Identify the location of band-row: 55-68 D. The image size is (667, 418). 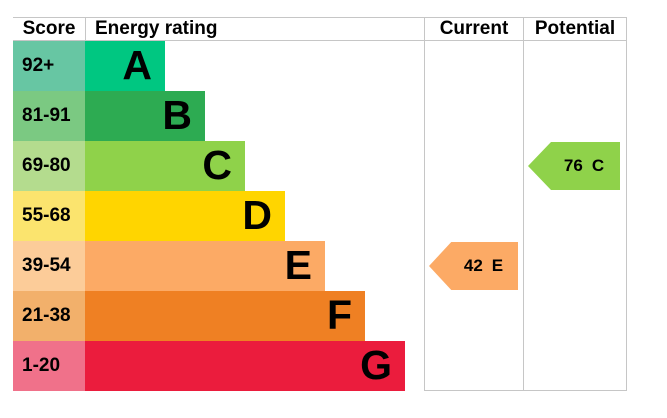
(320, 216).